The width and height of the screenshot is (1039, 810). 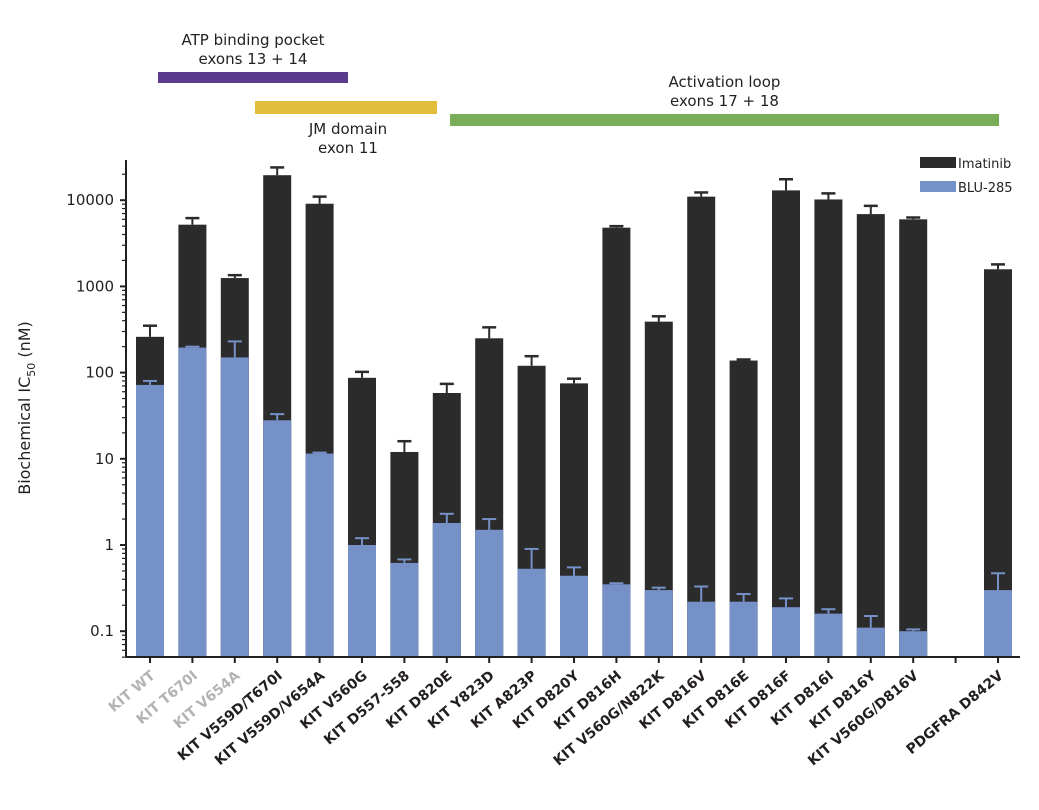 What do you see at coordinates (724, 101) in the screenshot?
I see `region-label-al: exons 17 + 18` at bounding box center [724, 101].